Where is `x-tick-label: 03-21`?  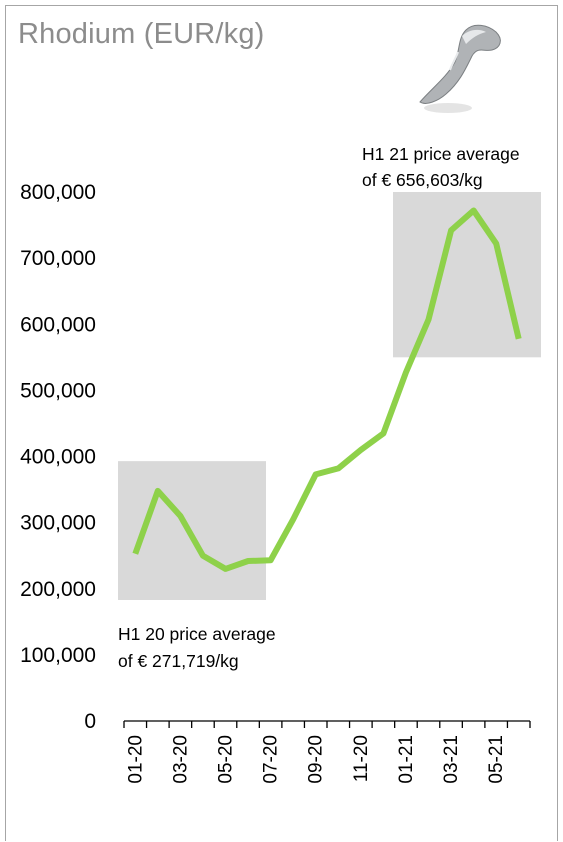 x-tick-label: 03-21 is located at coordinates (451, 759).